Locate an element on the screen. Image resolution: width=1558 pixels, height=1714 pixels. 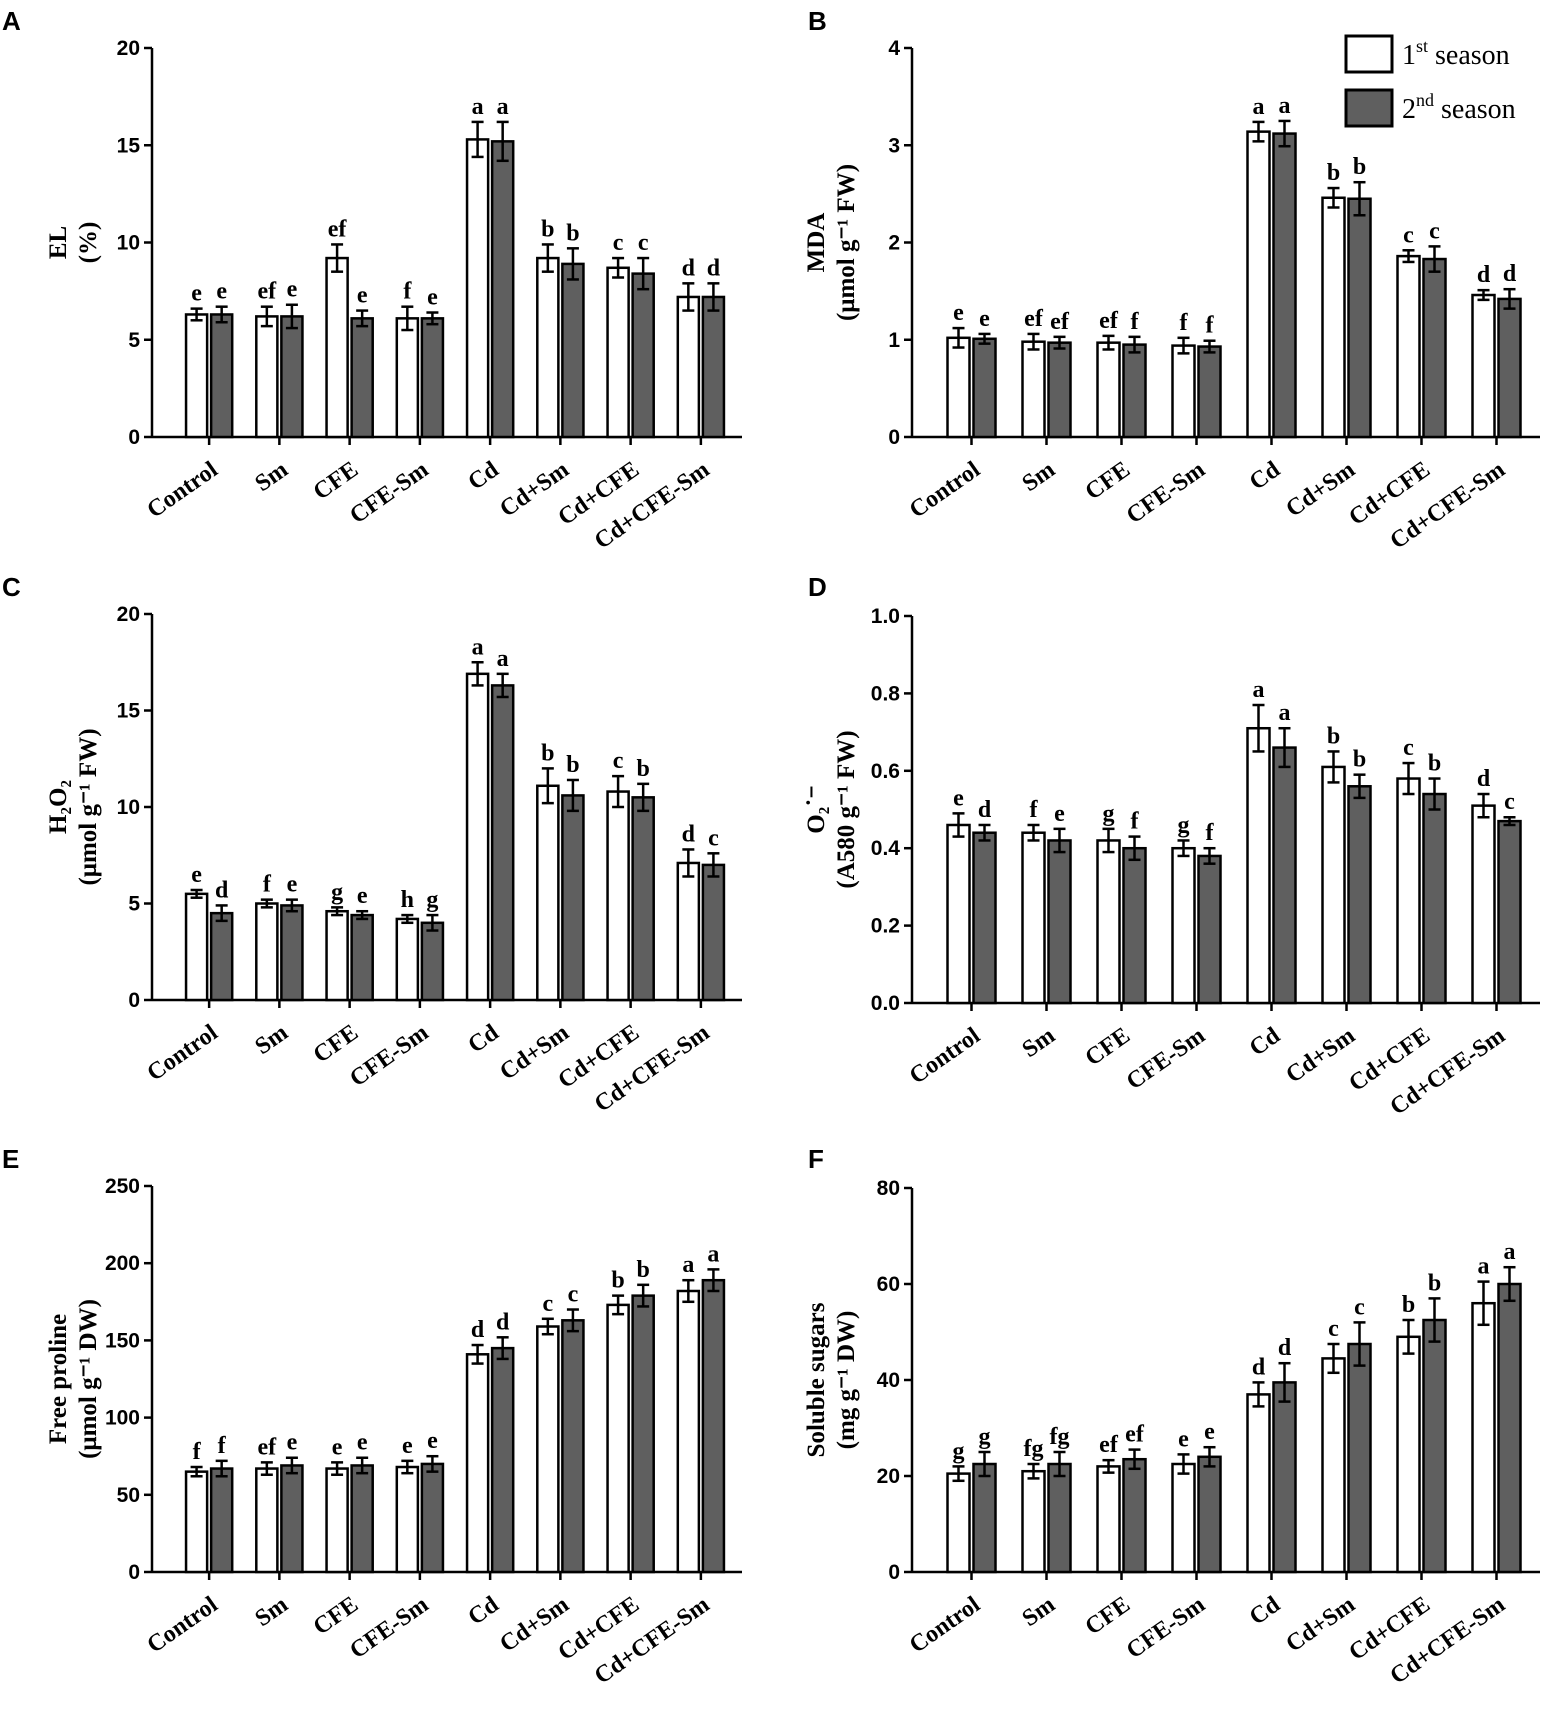
y-axis-label-line: (%) is located at coordinates (88, 243).